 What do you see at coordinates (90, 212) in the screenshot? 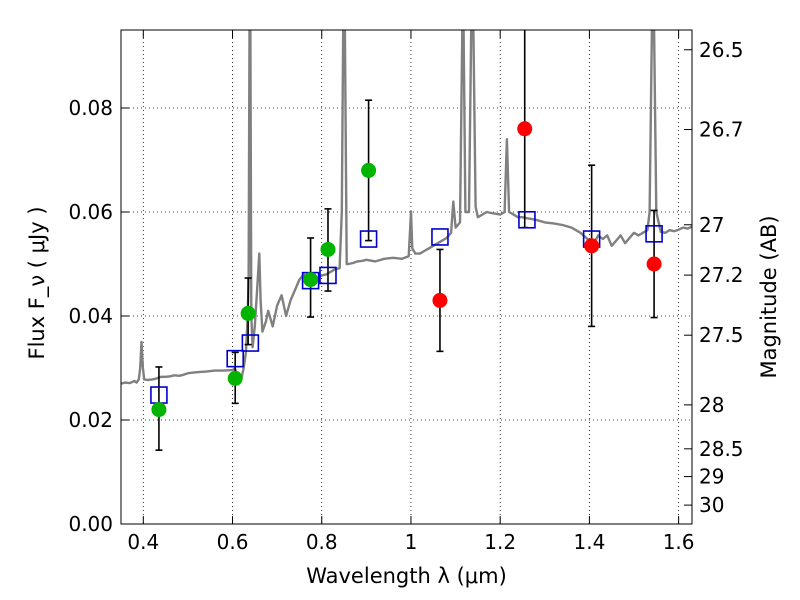
I see `y-tick-label: 0.06` at bounding box center [90, 212].